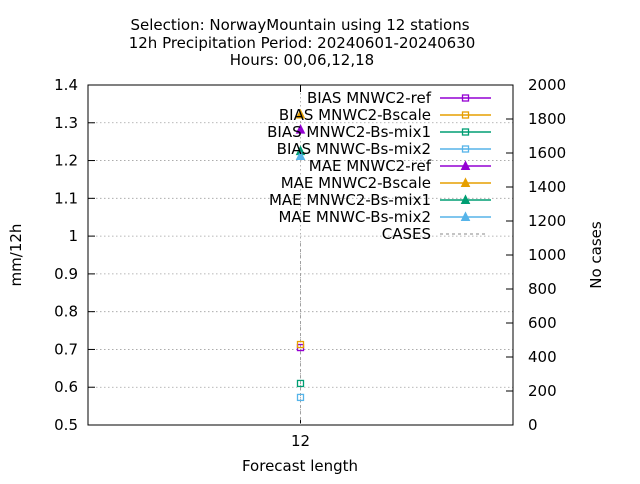 The image size is (640, 484). Describe the element at coordinates (302, 60) in the screenshot. I see `title-line-3: Hours: 00,06,12,18` at that location.